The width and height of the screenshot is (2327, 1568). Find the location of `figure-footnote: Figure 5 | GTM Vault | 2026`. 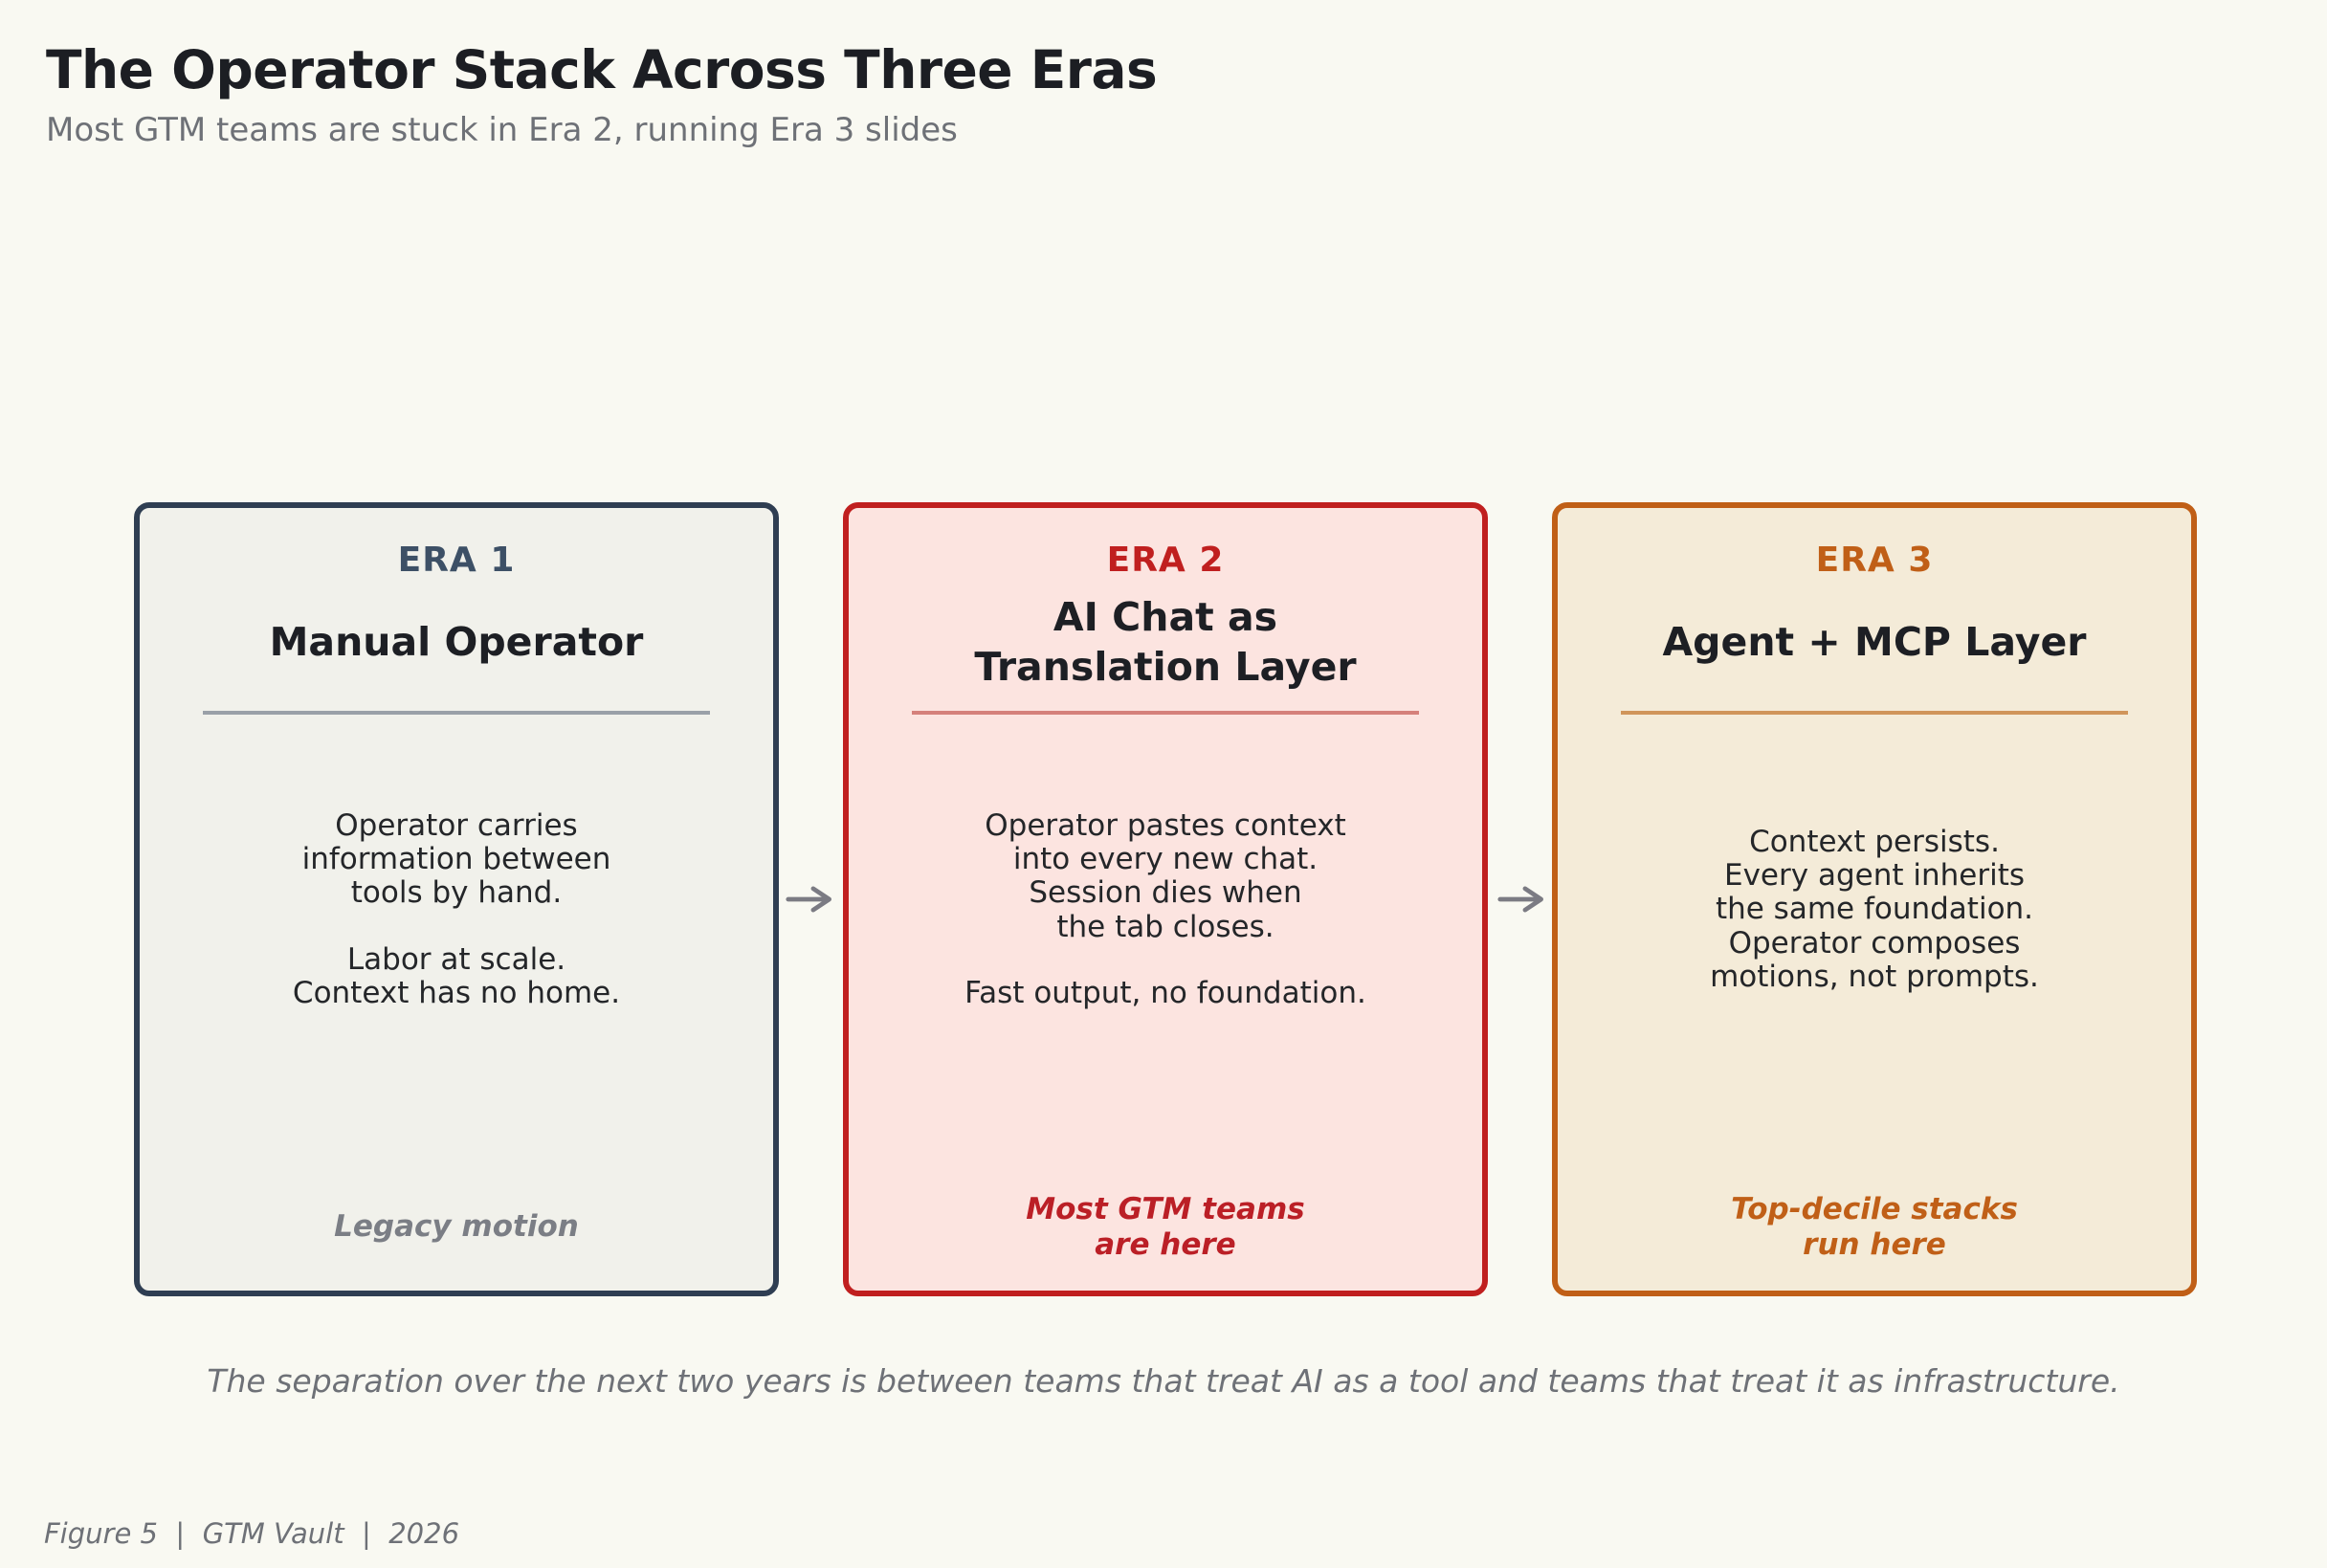

figure-footnote: Figure 5 | GTM Vault | 2026 is located at coordinates (252, 1533).